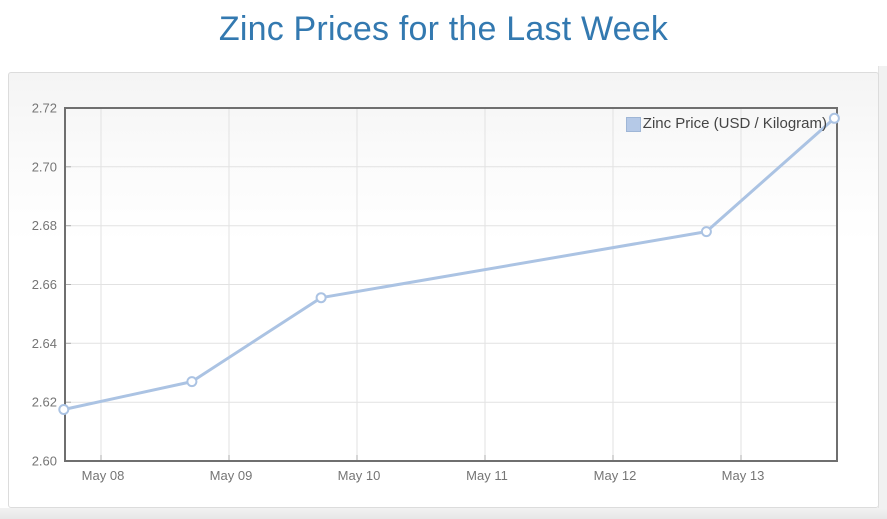 The height and width of the screenshot is (519, 887). Describe the element at coordinates (103, 475) in the screenshot. I see `x-axis-label: May 08` at that location.